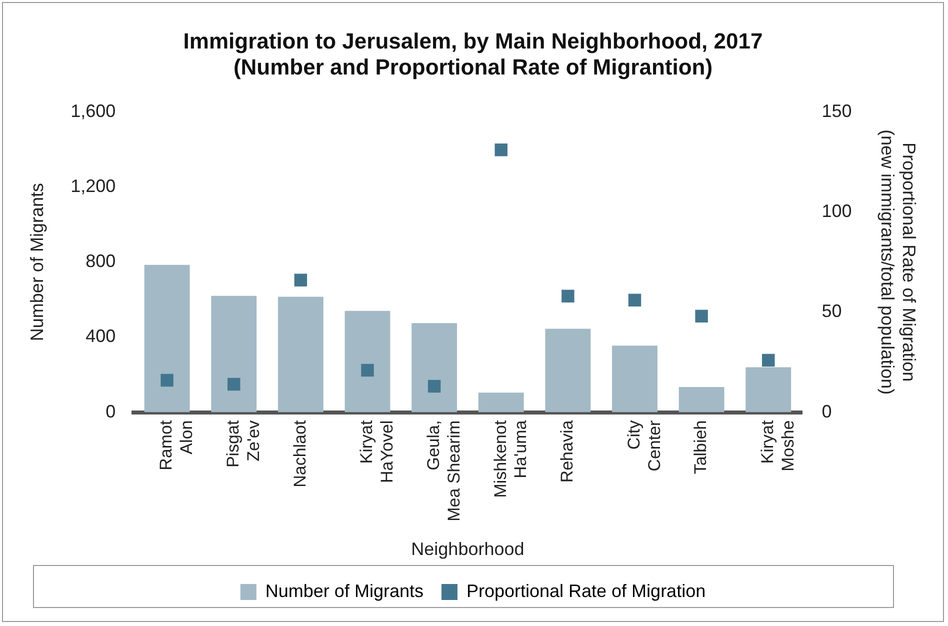 The height and width of the screenshot is (626, 948). Describe the element at coordinates (101, 336) in the screenshot. I see `y-tick-label: 400` at that location.